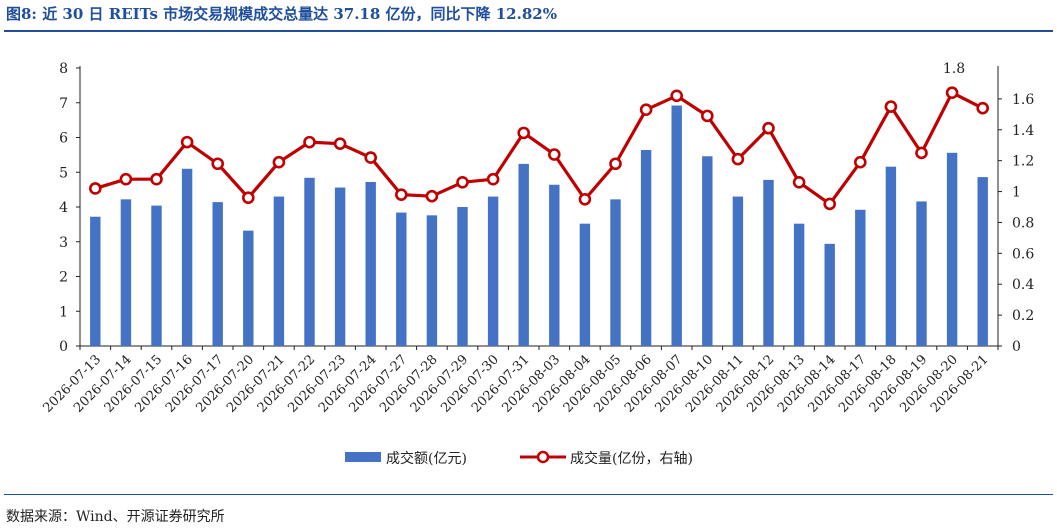  What do you see at coordinates (426, 458) in the screenshot?
I see `legend-bar-label: 成交额(亿元)` at bounding box center [426, 458].